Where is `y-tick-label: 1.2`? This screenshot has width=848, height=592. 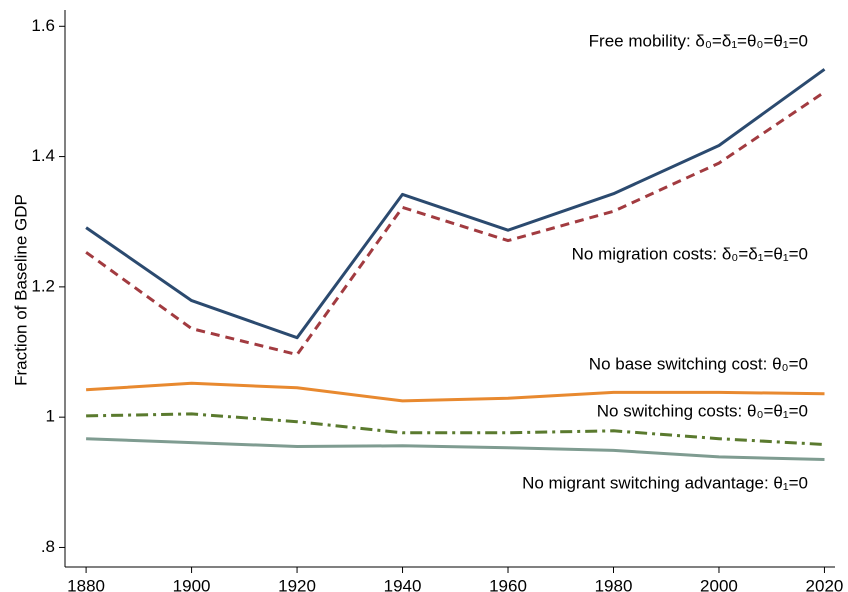
y-tick-label: 1.2 is located at coordinates (43, 285).